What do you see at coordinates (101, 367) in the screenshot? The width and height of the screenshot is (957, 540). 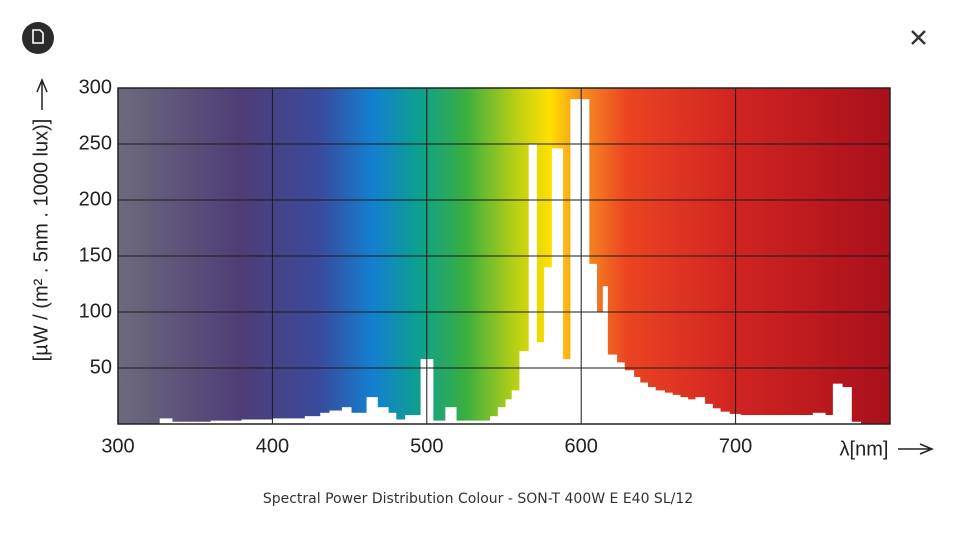 I see `y-tick-label: 50` at bounding box center [101, 367].